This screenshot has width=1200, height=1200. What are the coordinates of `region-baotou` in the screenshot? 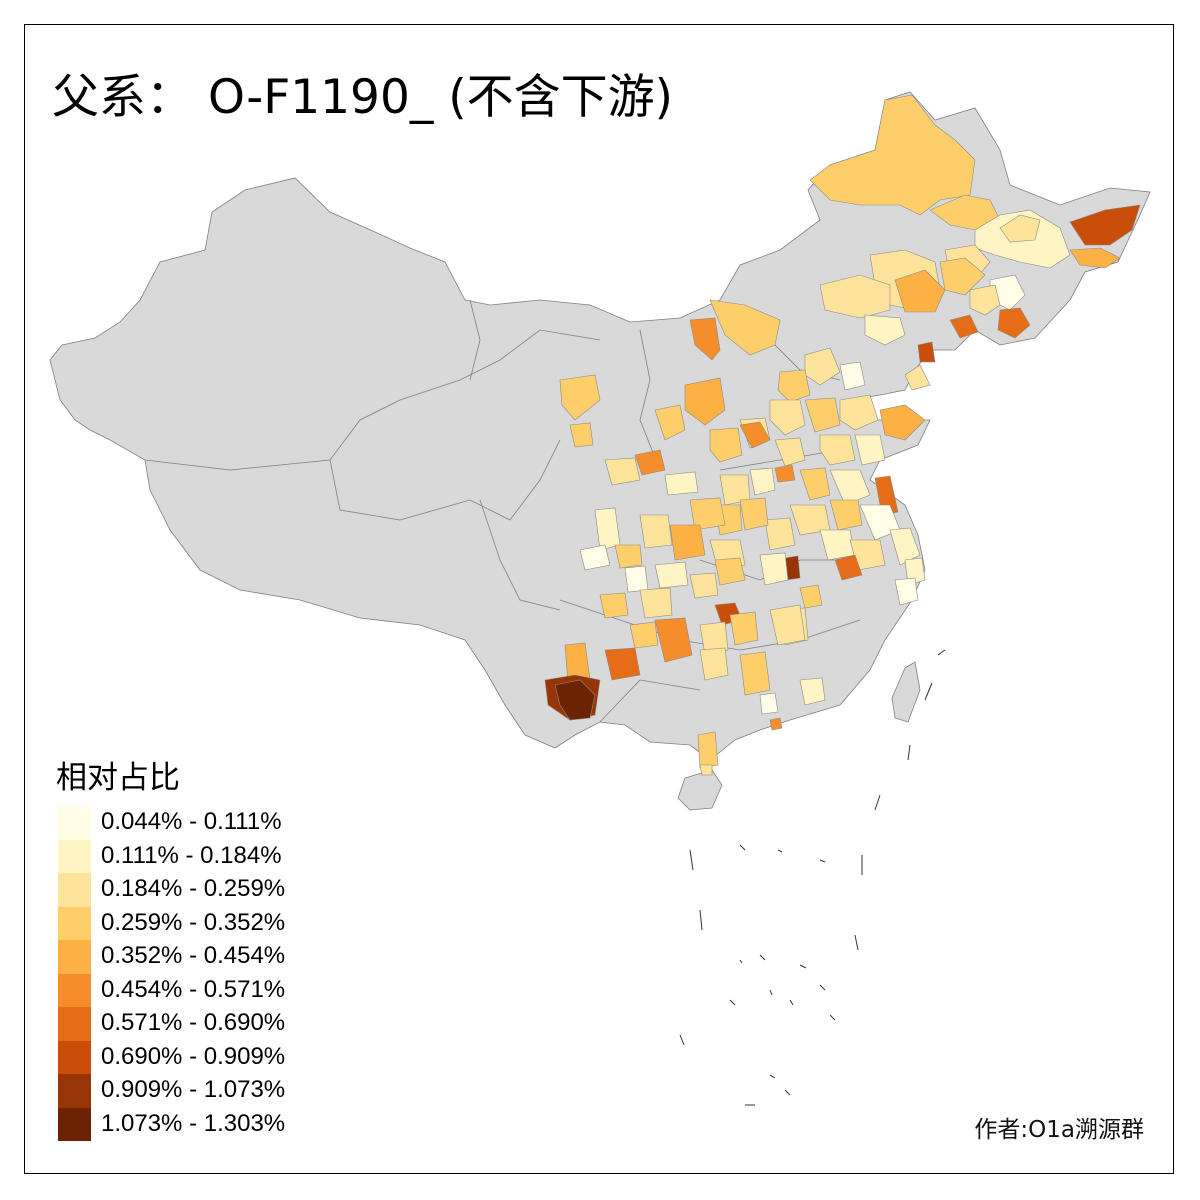 It's located at (745, 327).